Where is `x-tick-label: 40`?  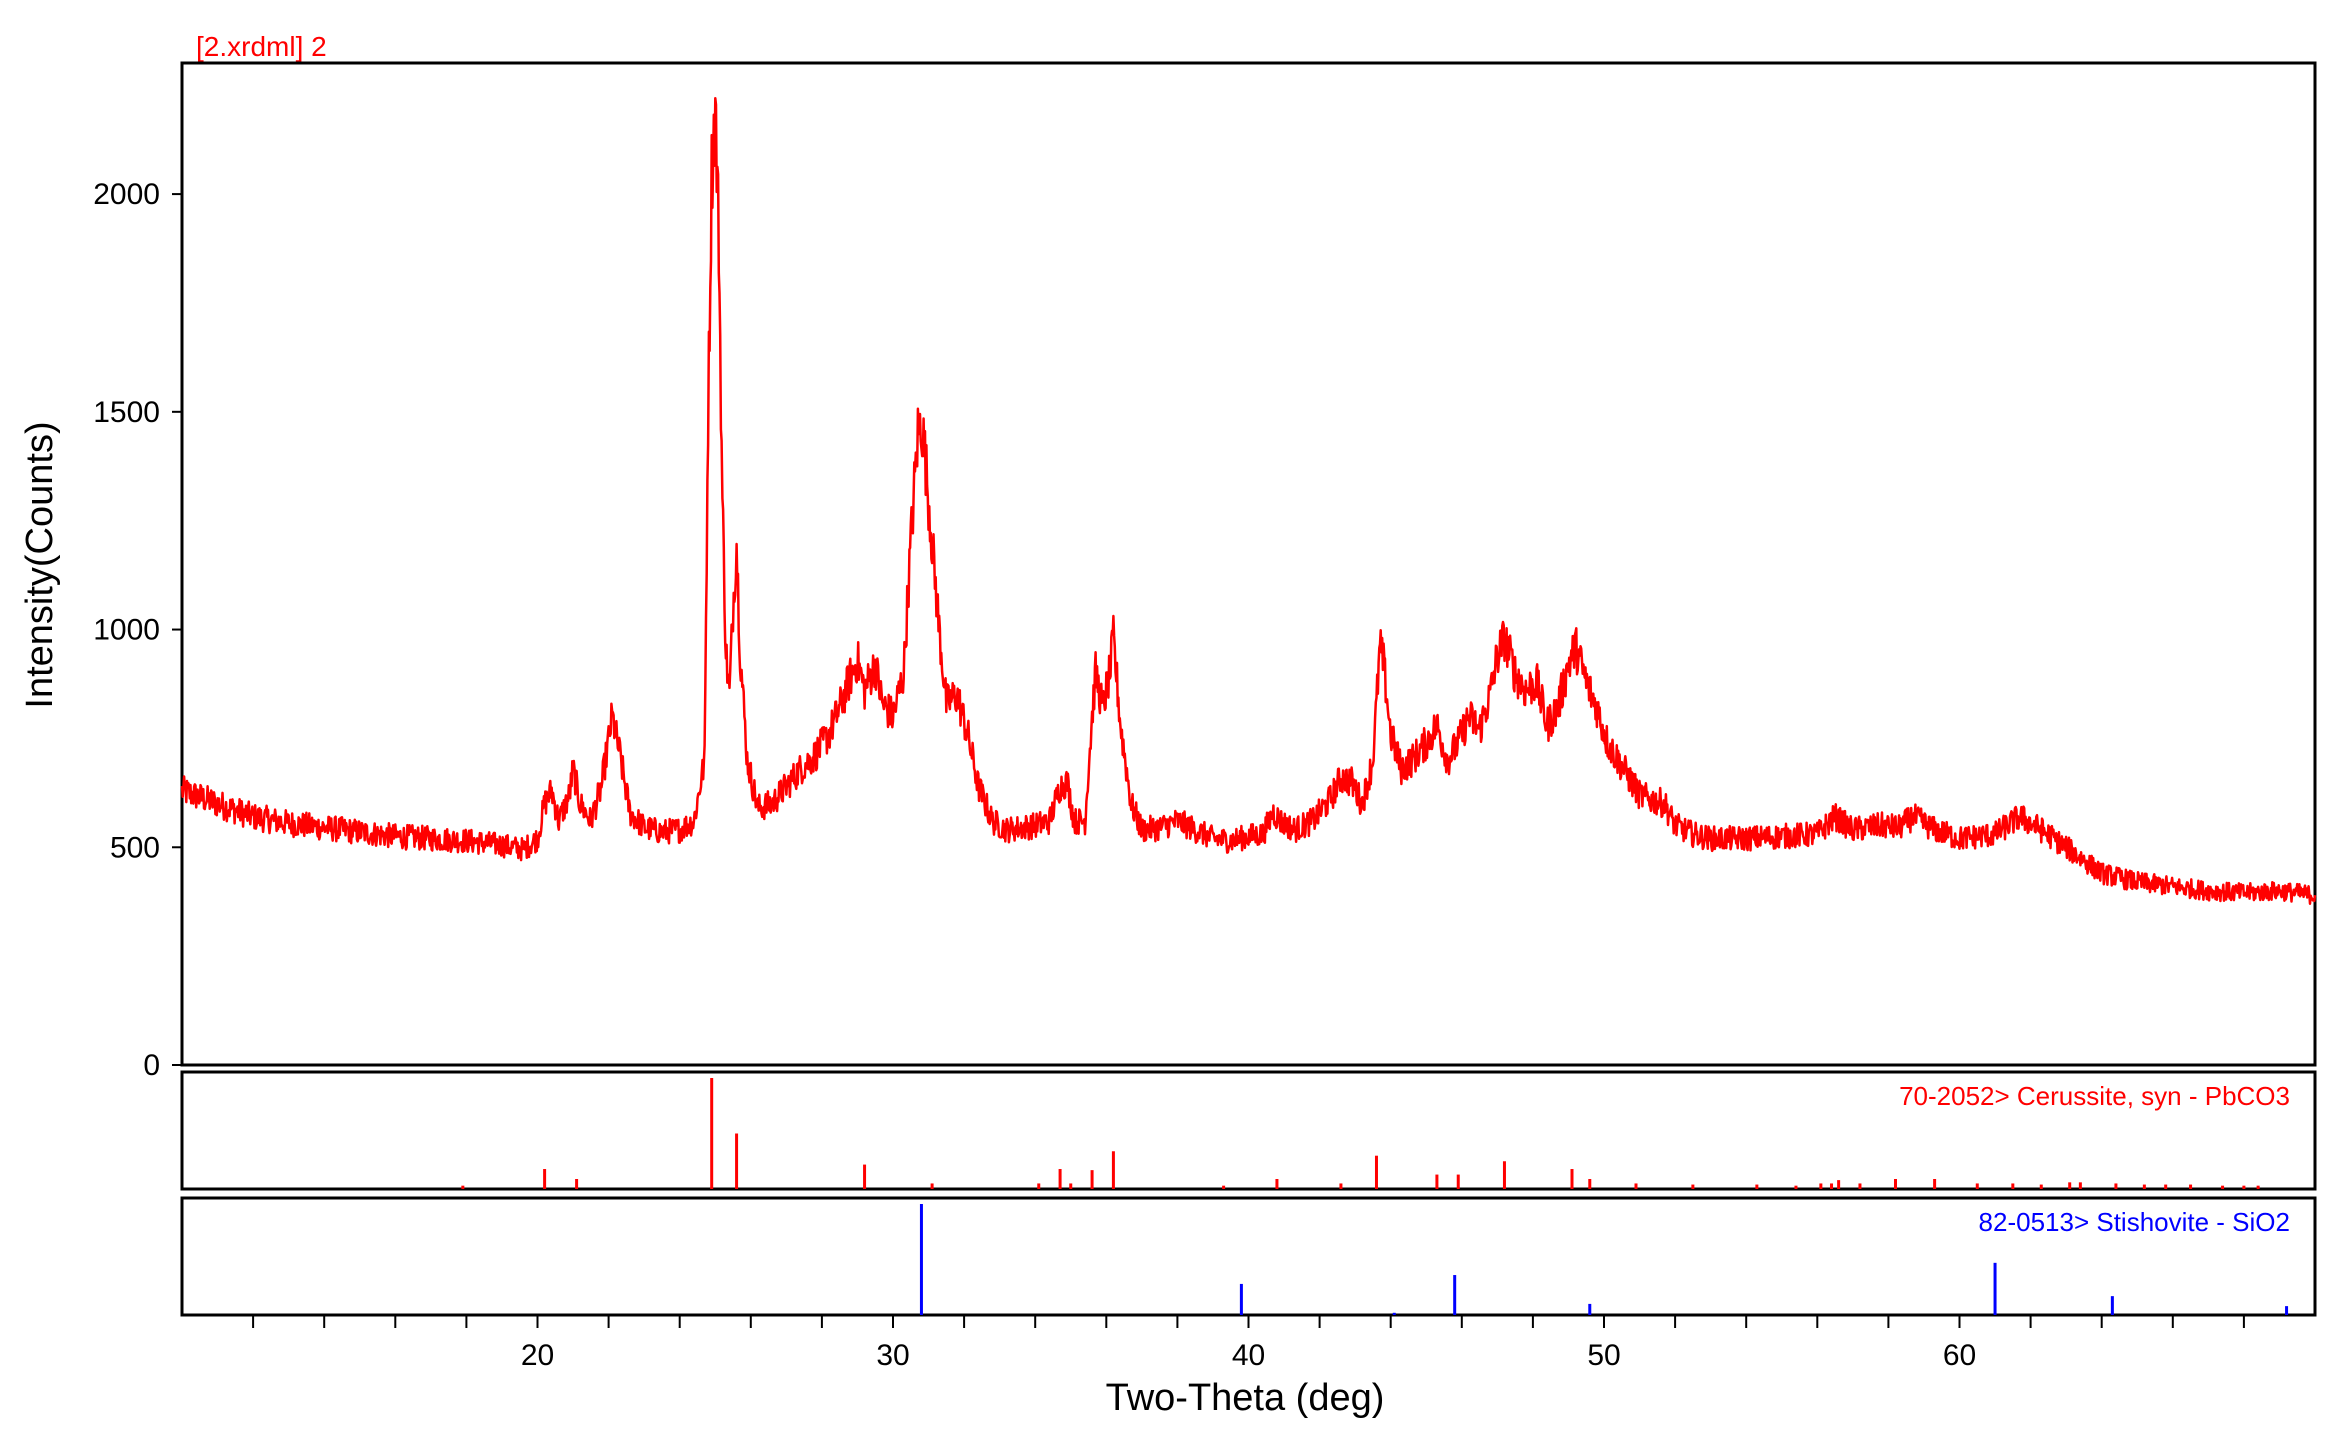 x-tick-label: 40 is located at coordinates (1248, 1355).